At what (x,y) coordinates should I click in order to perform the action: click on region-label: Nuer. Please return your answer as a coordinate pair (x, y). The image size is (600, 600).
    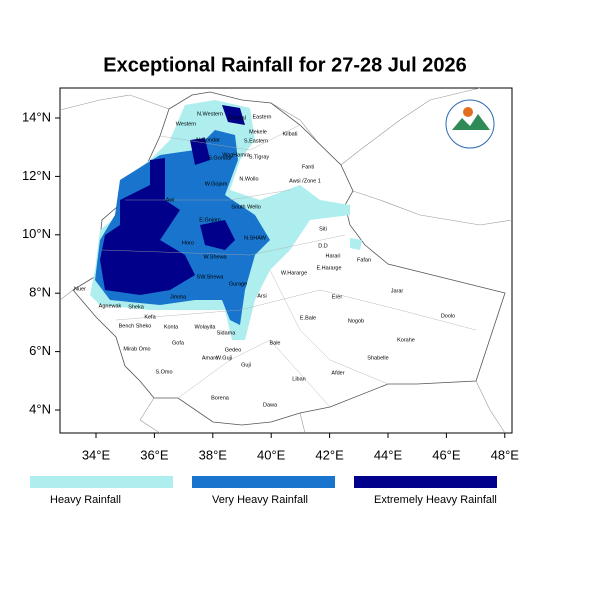
    Looking at the image, I should click on (80, 289).